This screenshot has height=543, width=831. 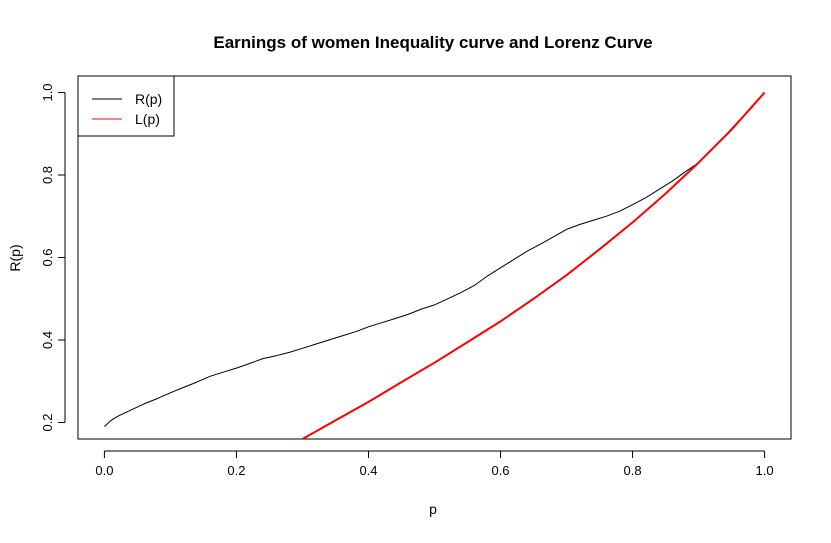 I want to click on x-tick-label: 0.6, so click(x=500, y=470).